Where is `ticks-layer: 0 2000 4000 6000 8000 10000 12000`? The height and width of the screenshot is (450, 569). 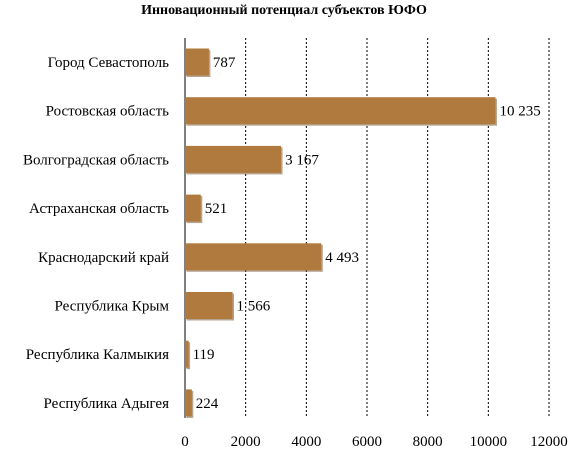 ticks-layer: 0 2000 4000 6000 8000 10000 12000 is located at coordinates (374, 442).